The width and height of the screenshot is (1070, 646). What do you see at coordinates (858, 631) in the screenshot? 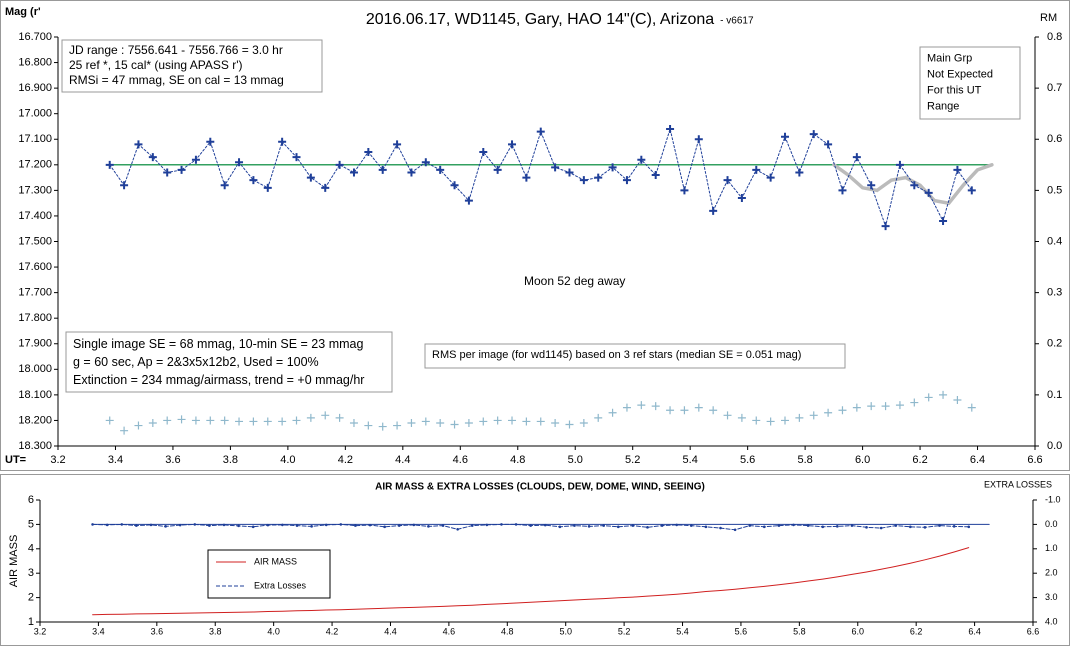
I see `x-tick-label: 6.0` at bounding box center [858, 631].